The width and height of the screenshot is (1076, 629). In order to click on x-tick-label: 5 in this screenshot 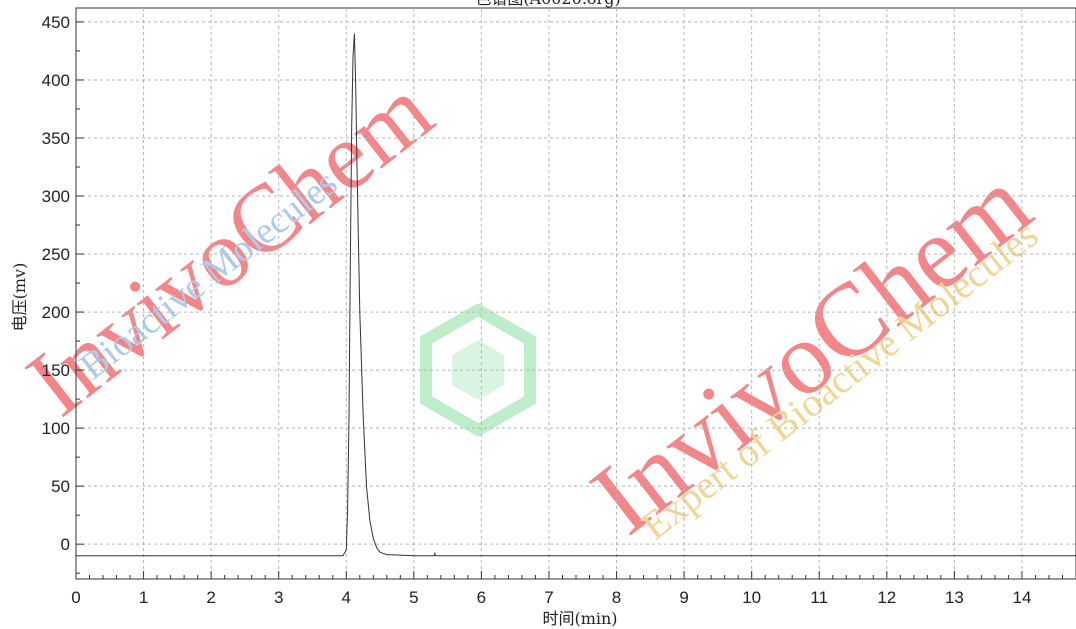, I will do `click(413, 597)`.